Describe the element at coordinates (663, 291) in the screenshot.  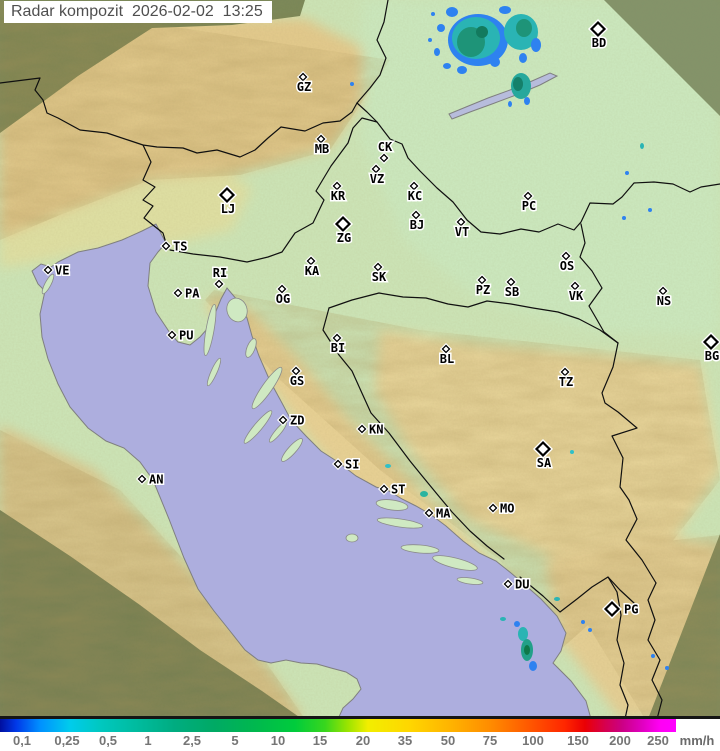
I see `city-marker-NS-diamond-icon` at that location.